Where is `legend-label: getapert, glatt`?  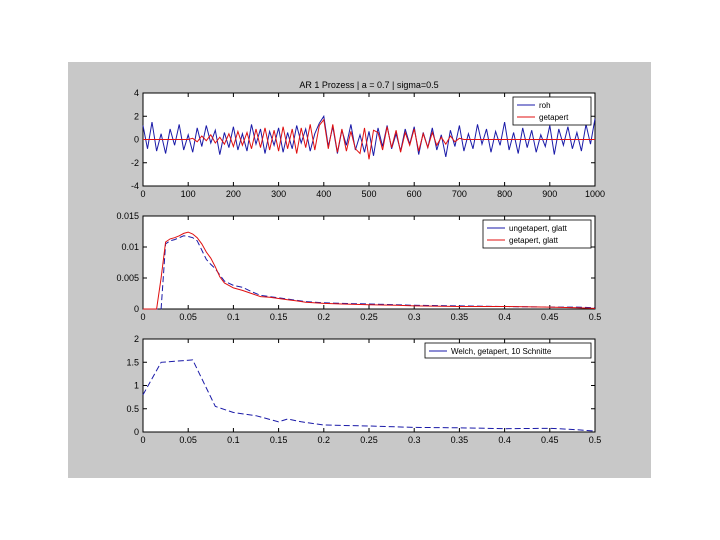 legend-label: getapert, glatt is located at coordinates (534, 240).